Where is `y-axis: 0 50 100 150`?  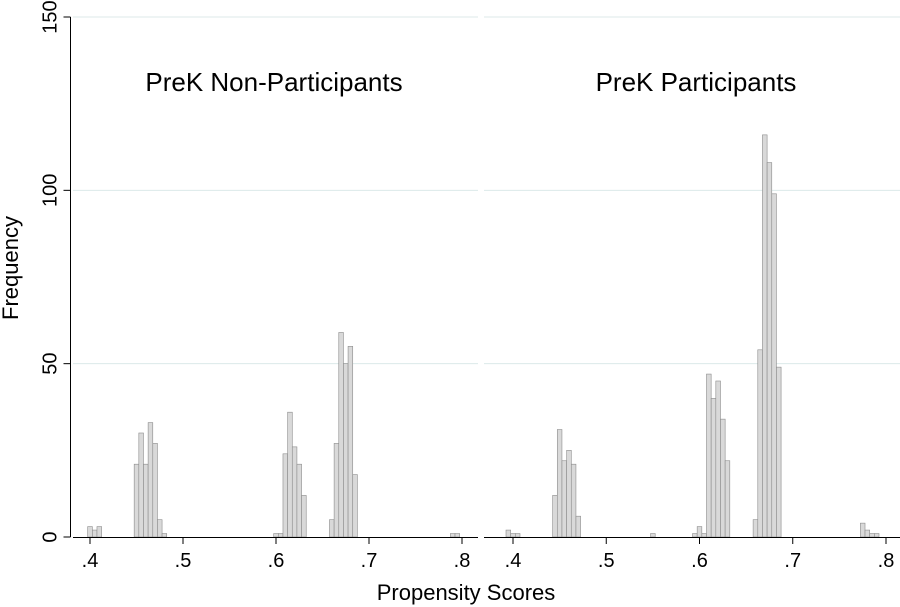
y-axis: 0 50 100 150 is located at coordinates (55, 271).